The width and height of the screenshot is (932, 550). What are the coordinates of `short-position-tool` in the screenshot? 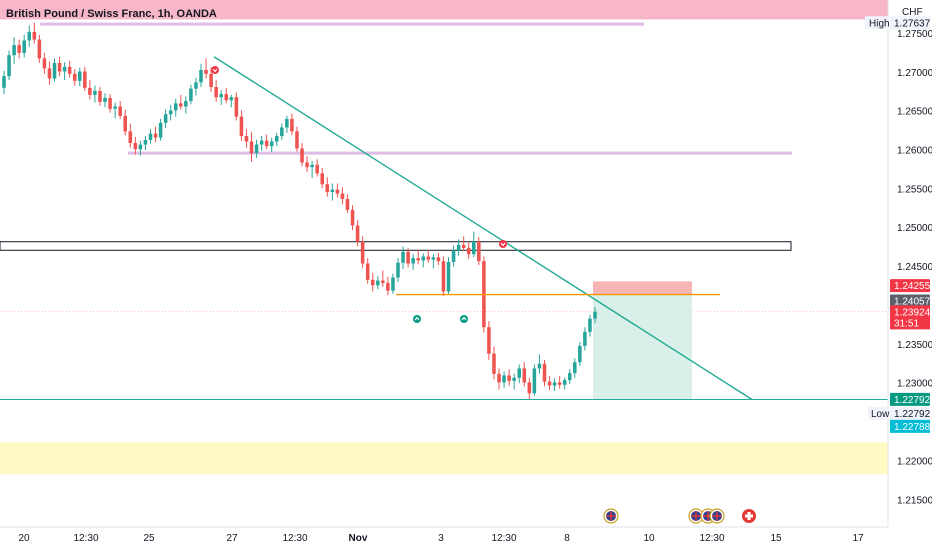 It's located at (642, 340).